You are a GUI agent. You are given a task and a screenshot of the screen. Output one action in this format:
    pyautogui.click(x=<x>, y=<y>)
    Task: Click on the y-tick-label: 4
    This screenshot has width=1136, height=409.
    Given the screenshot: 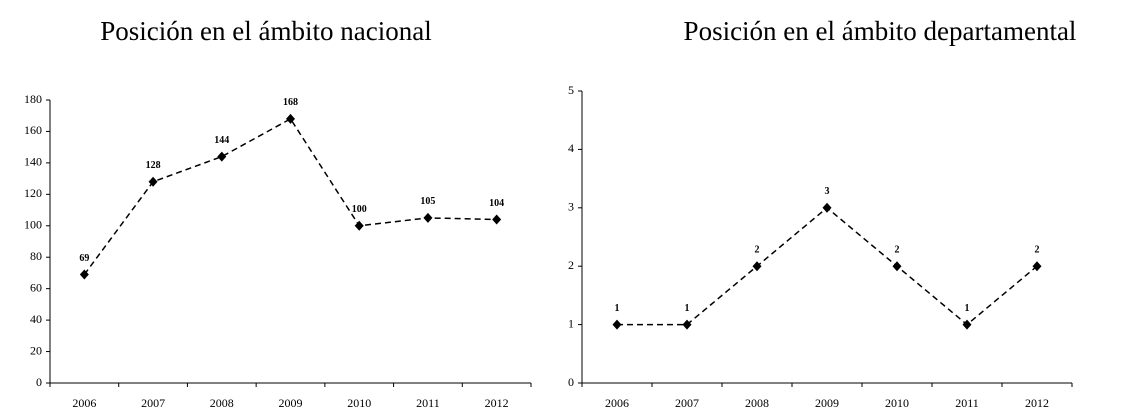 What is the action you would take?
    pyautogui.click(x=571, y=148)
    